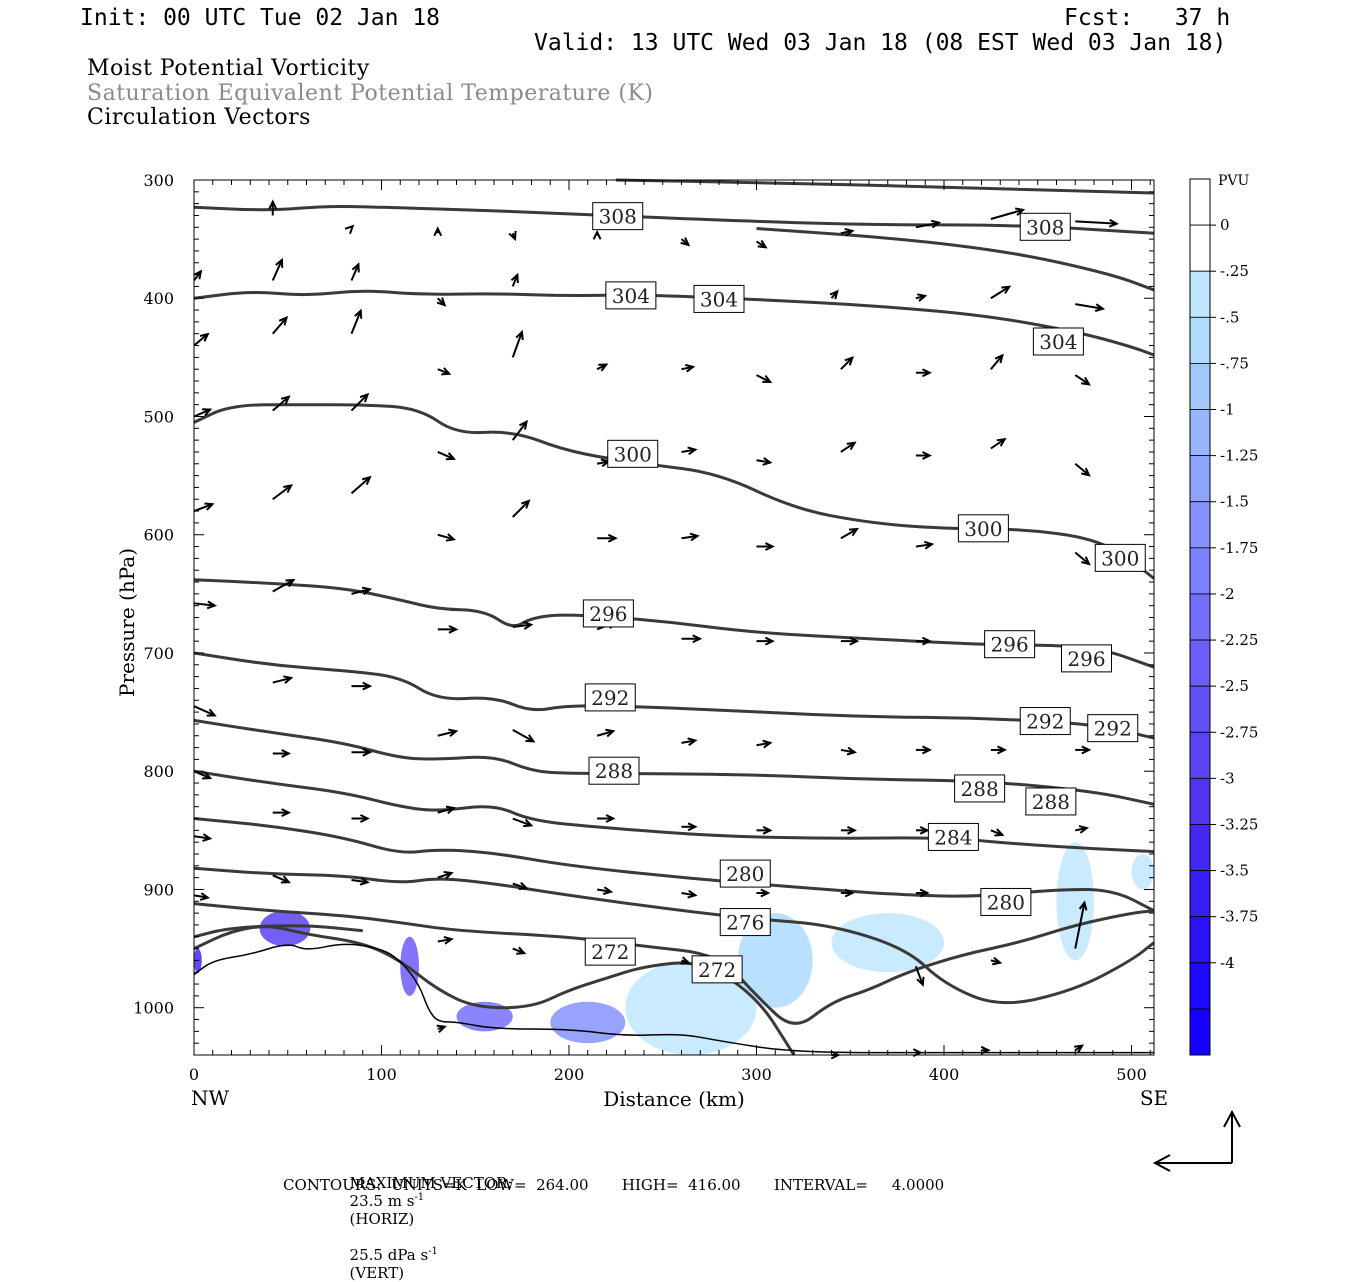  What do you see at coordinates (1196, 1140) in the screenshot?
I see `reference-vector-icon` at bounding box center [1196, 1140].